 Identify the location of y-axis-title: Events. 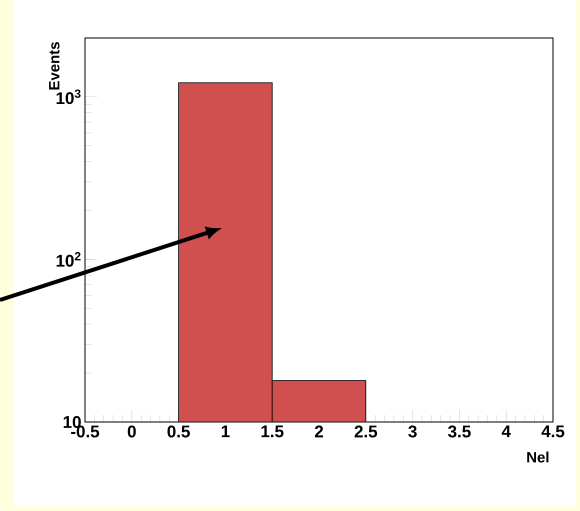
(54, 66).